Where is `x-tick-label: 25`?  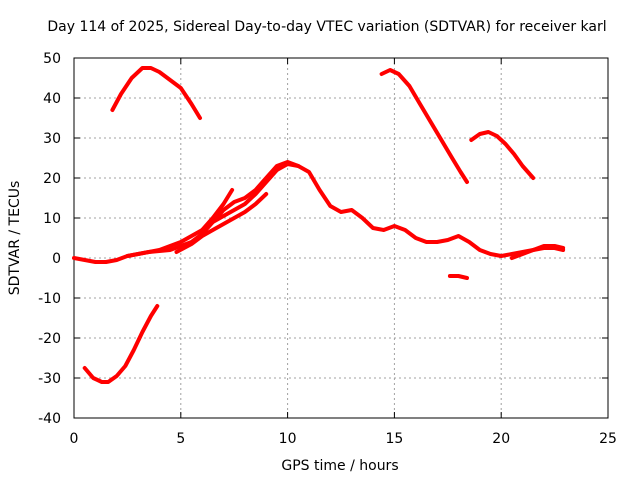
x-tick-label: 25 is located at coordinates (608, 439).